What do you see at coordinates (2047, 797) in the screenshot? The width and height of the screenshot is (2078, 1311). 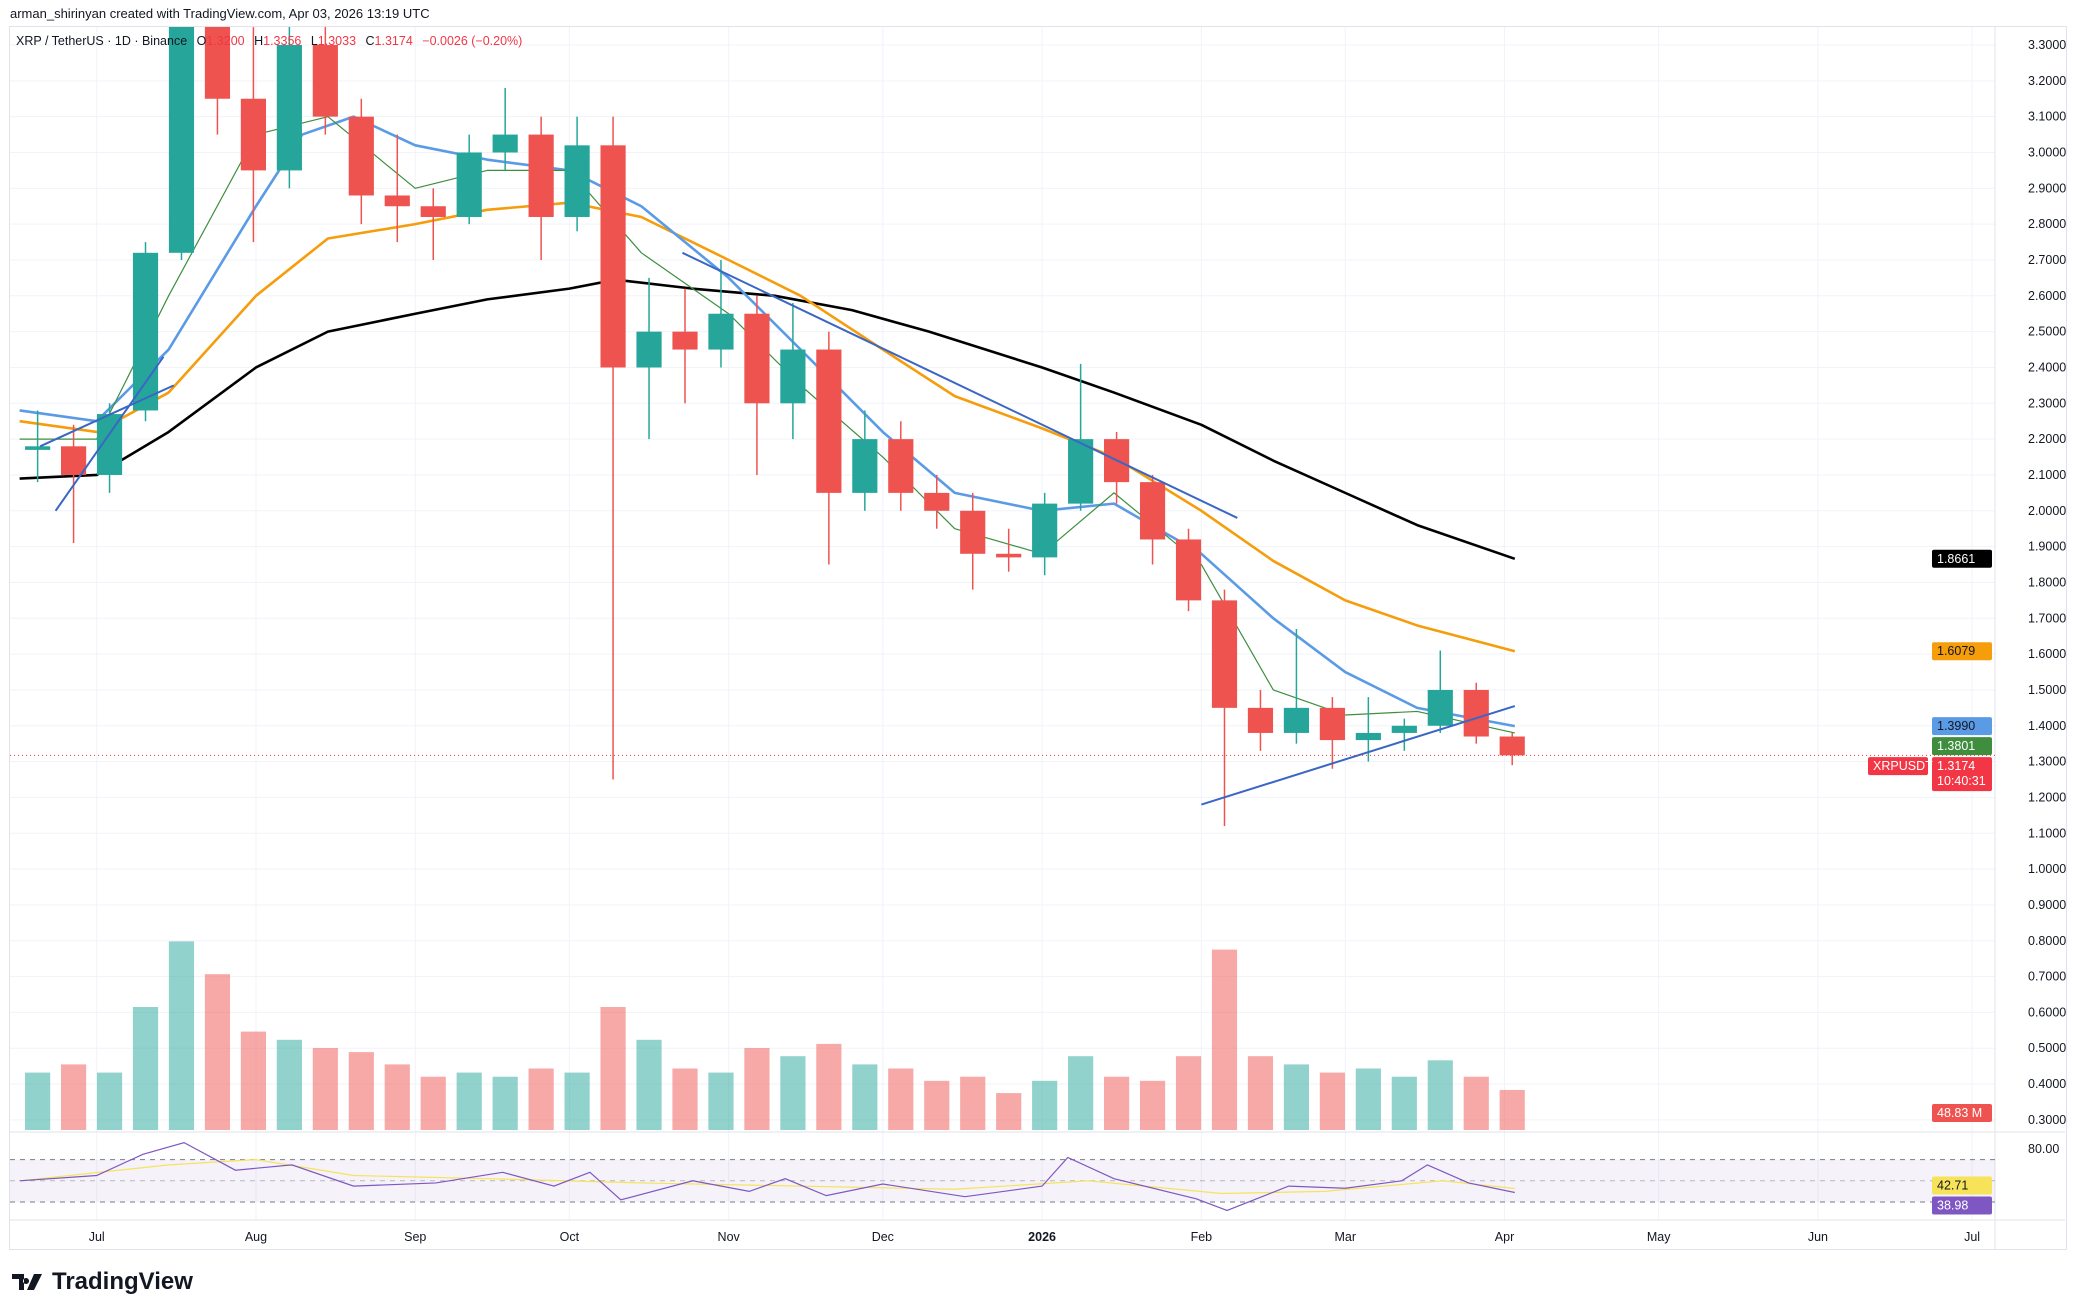 I see `price-tick-label: 1.2000` at bounding box center [2047, 797].